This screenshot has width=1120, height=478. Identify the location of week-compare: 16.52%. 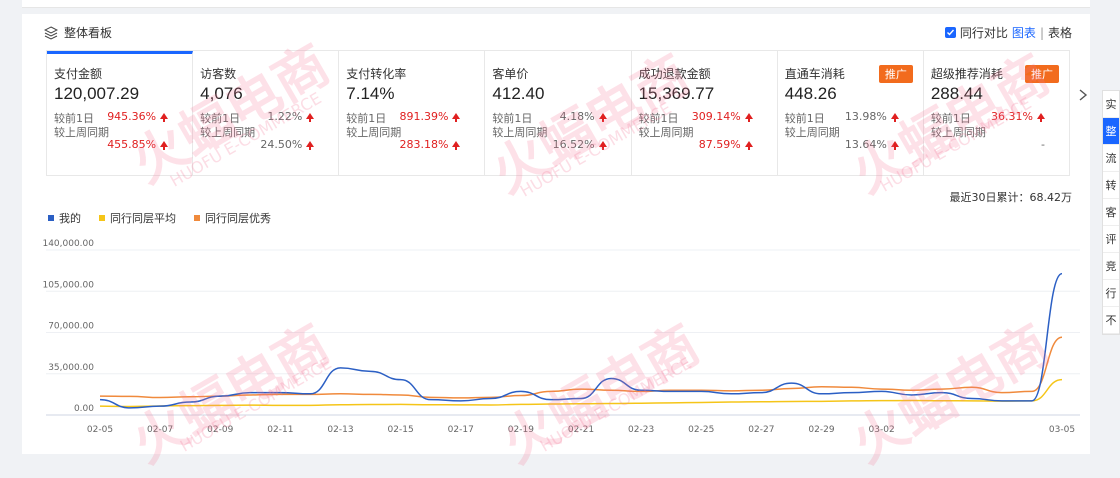
(561, 146).